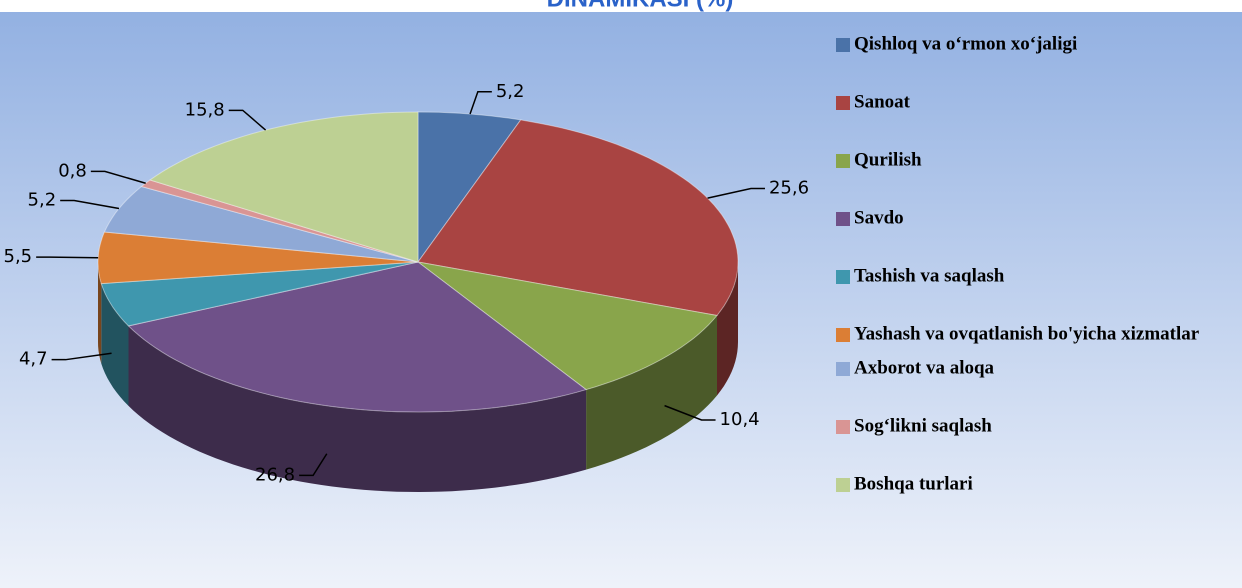 The height and width of the screenshot is (588, 1242). Describe the element at coordinates (72, 170) in the screenshot. I see `data-label: 0,8` at that location.